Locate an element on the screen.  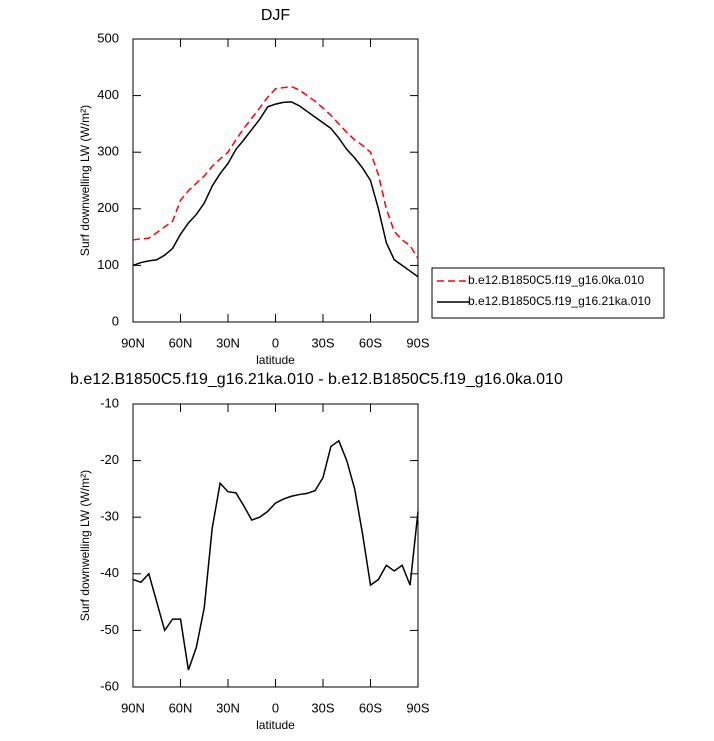
y-tick-label: 400 is located at coordinates (108, 94).